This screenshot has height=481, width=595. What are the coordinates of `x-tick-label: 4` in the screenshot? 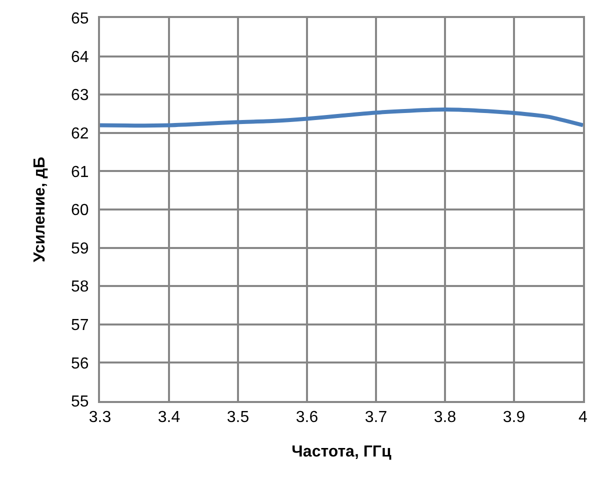 It's located at (583, 417).